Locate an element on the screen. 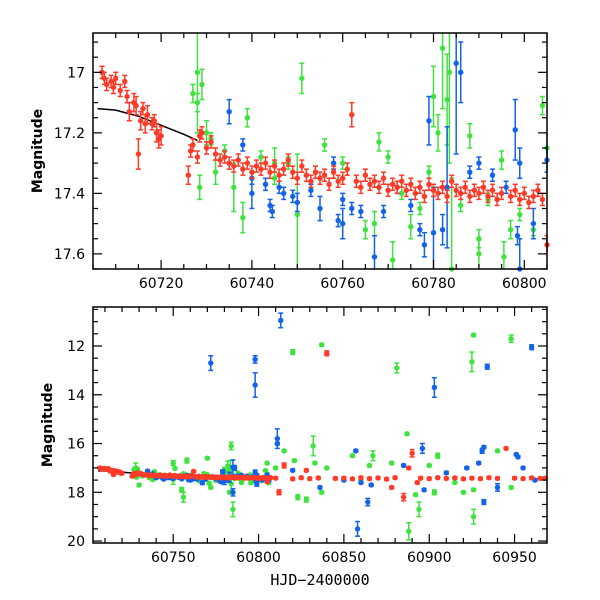  x-tick-label: 60720 is located at coordinates (161, 284).